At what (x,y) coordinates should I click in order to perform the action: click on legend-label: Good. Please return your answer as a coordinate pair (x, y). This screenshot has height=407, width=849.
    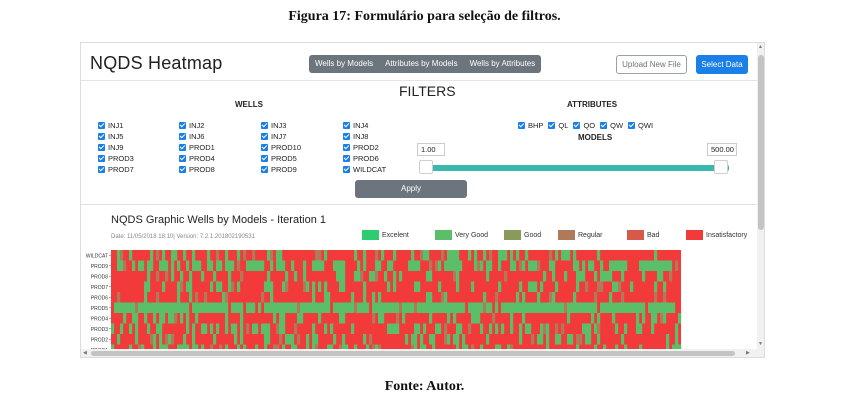
    Looking at the image, I should click on (533, 235).